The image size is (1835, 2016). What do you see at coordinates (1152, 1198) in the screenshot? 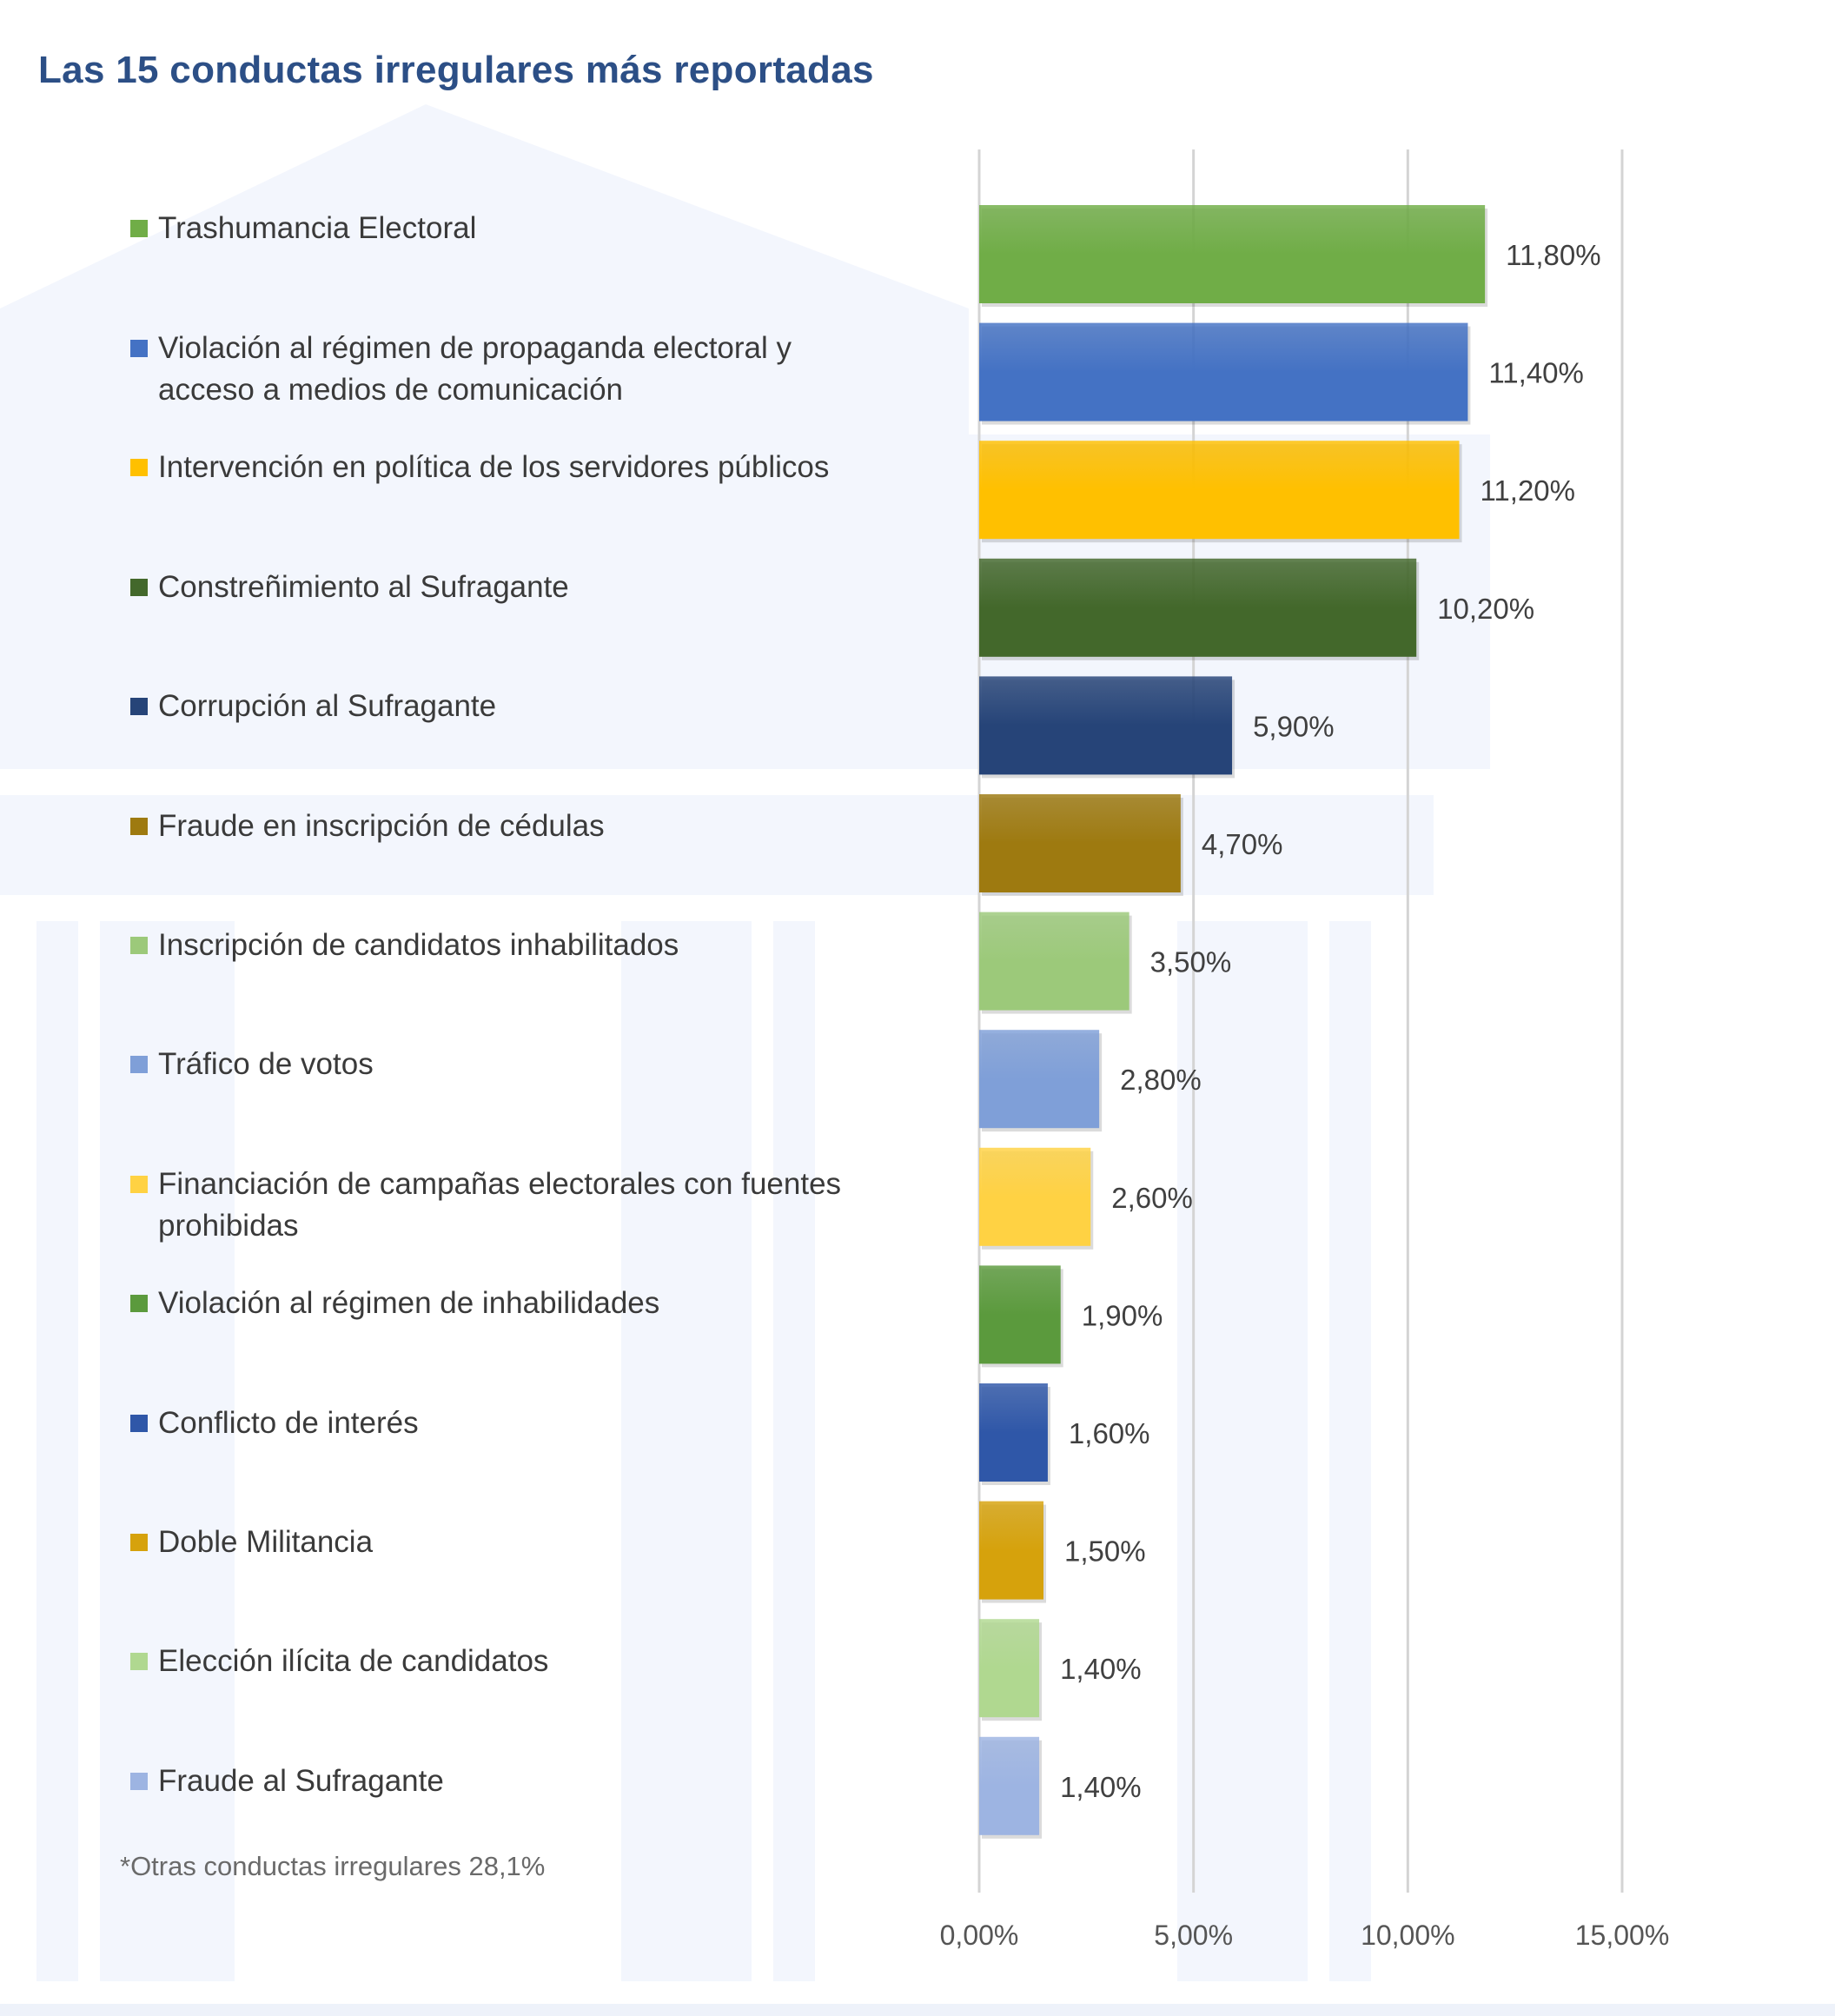
I see `data-label: 2,60%` at bounding box center [1152, 1198].